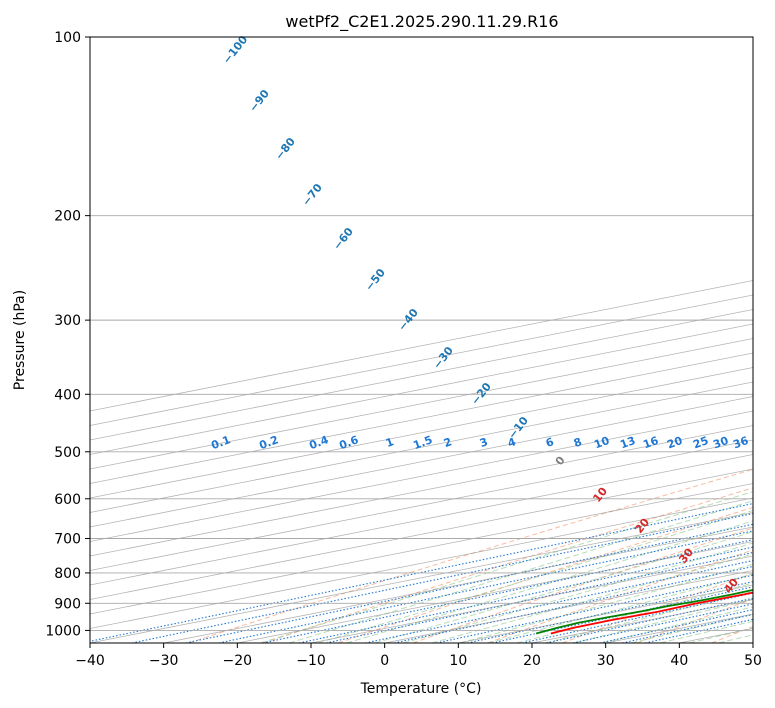  I want to click on mixing-ratio-label: 25, so click(700, 442).